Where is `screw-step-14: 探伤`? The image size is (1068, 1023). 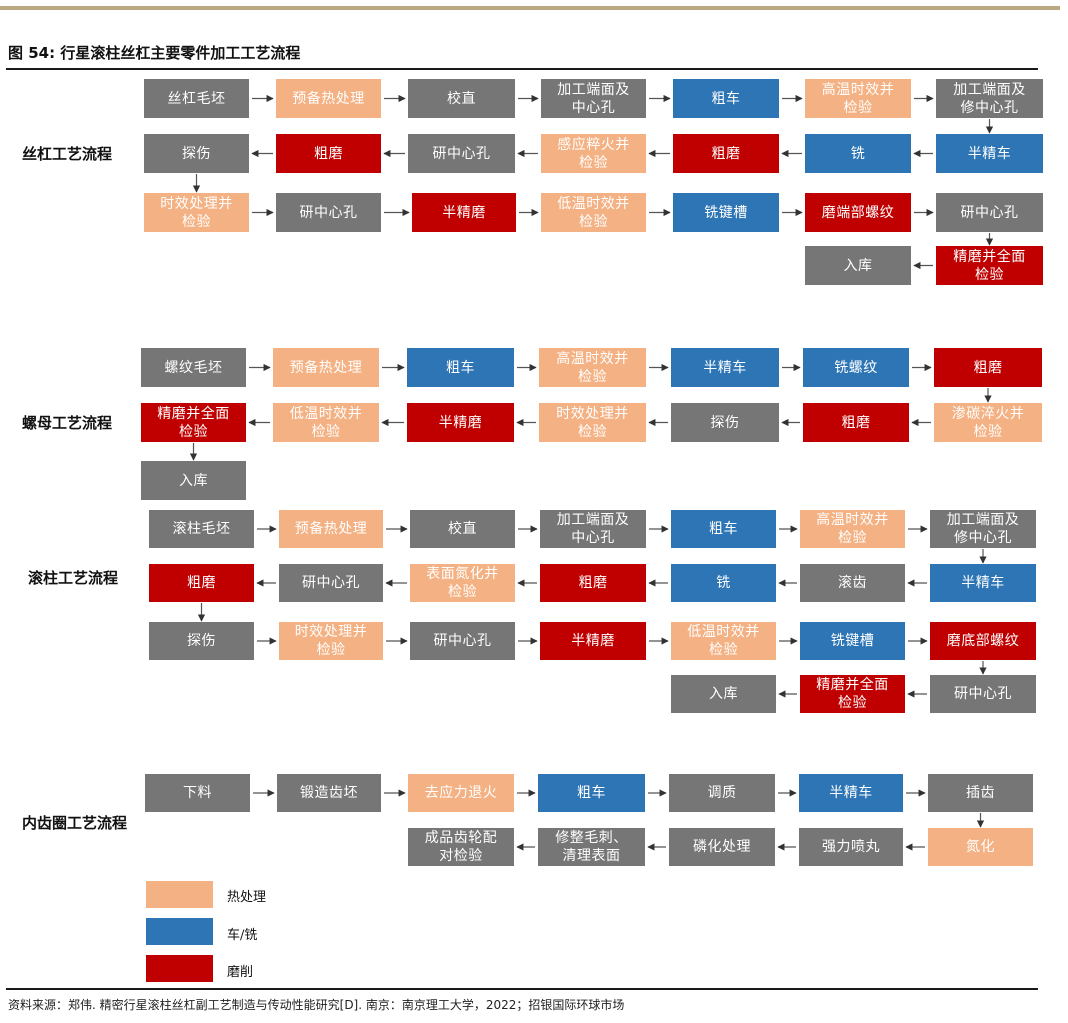
screw-step-14: 探伤 is located at coordinates (196, 153).